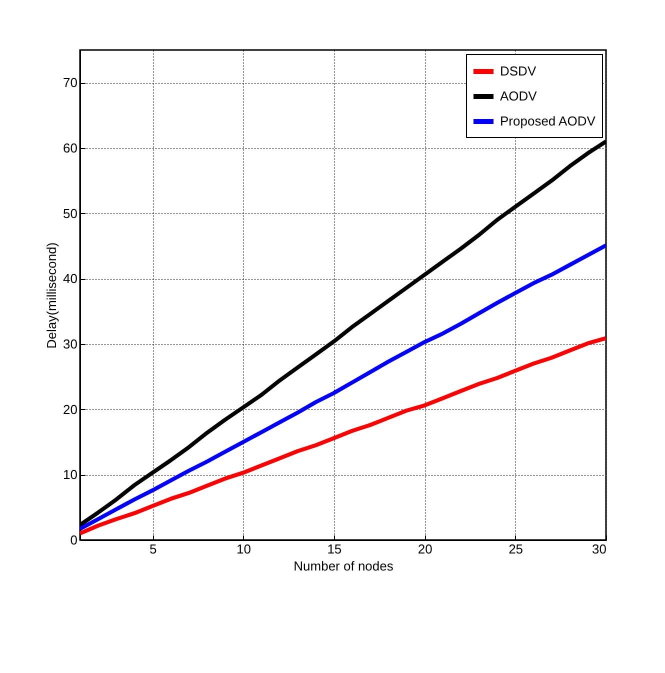  What do you see at coordinates (153, 549) in the screenshot?
I see `x-tick-label: 5` at bounding box center [153, 549].